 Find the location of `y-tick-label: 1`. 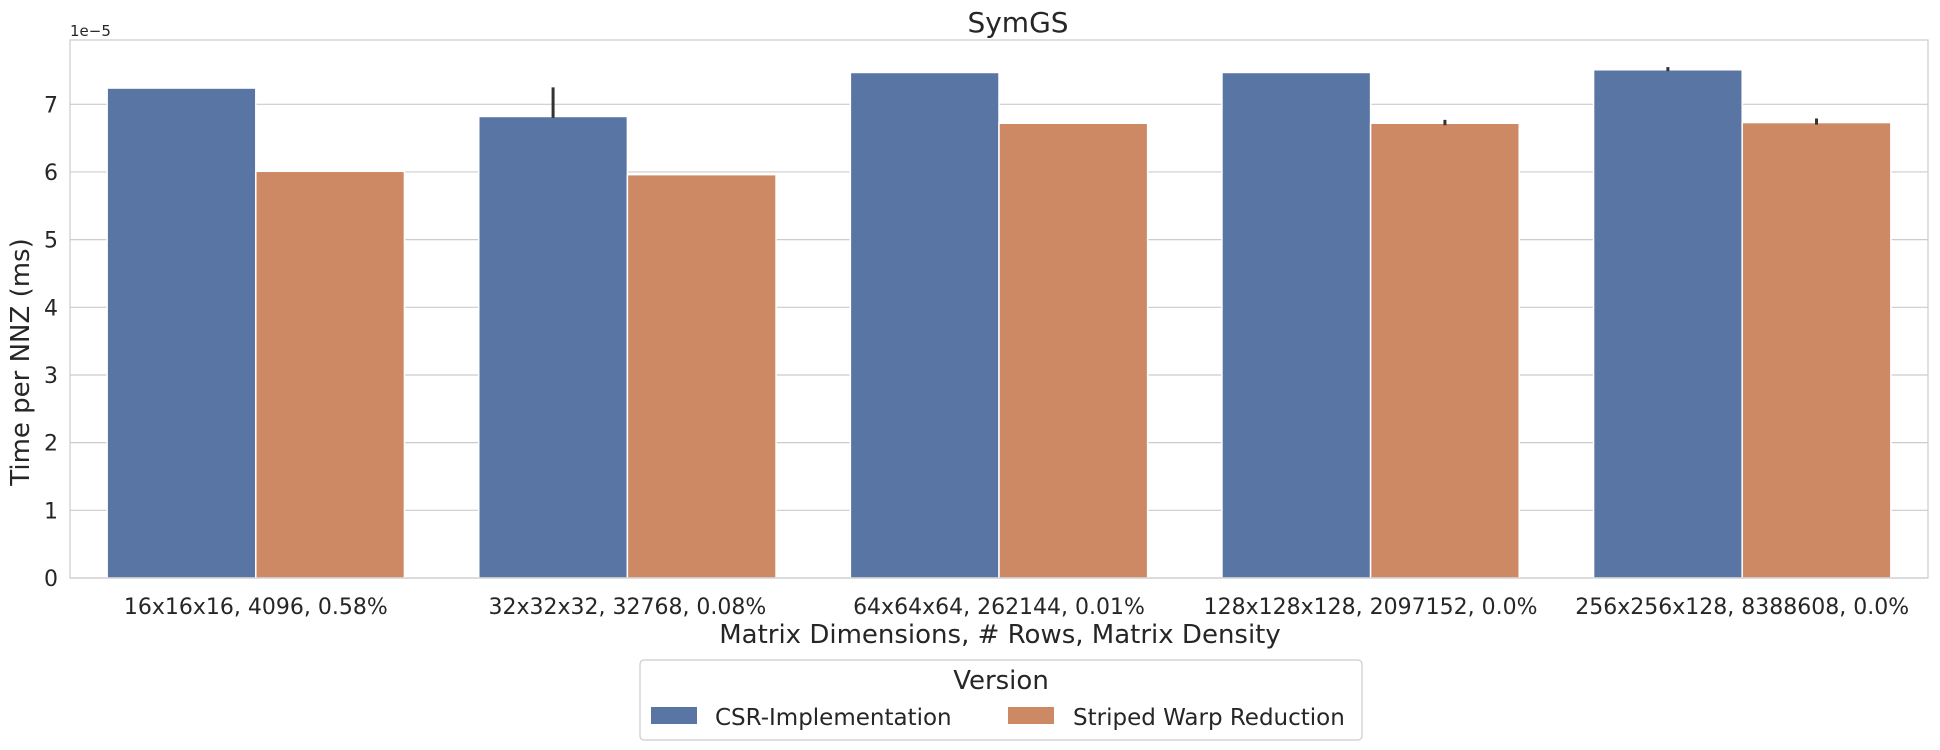

y-tick-label: 1 is located at coordinates (51, 511).